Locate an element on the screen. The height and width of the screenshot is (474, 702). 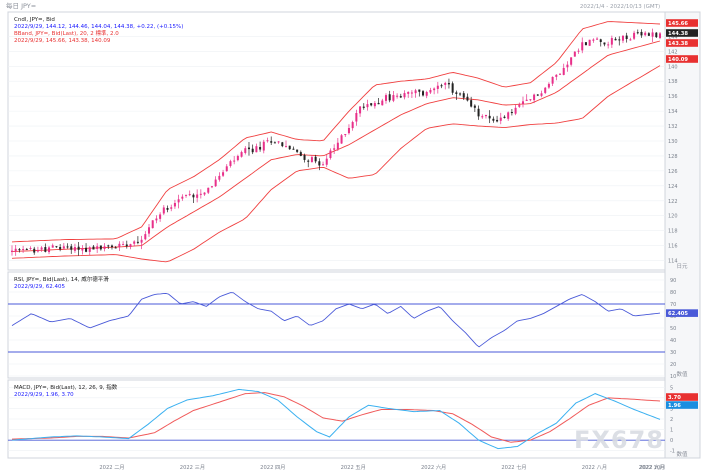
x-tick-label: 2022 七月 is located at coordinates (513, 467).